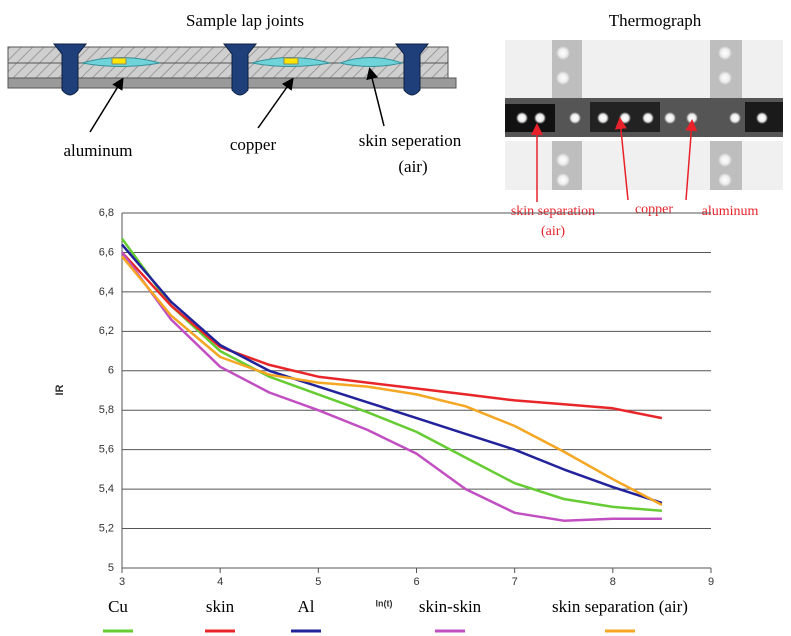 Image resolution: width=791 pixels, height=636 pixels. I want to click on x-tick-label: 4, so click(220, 582).